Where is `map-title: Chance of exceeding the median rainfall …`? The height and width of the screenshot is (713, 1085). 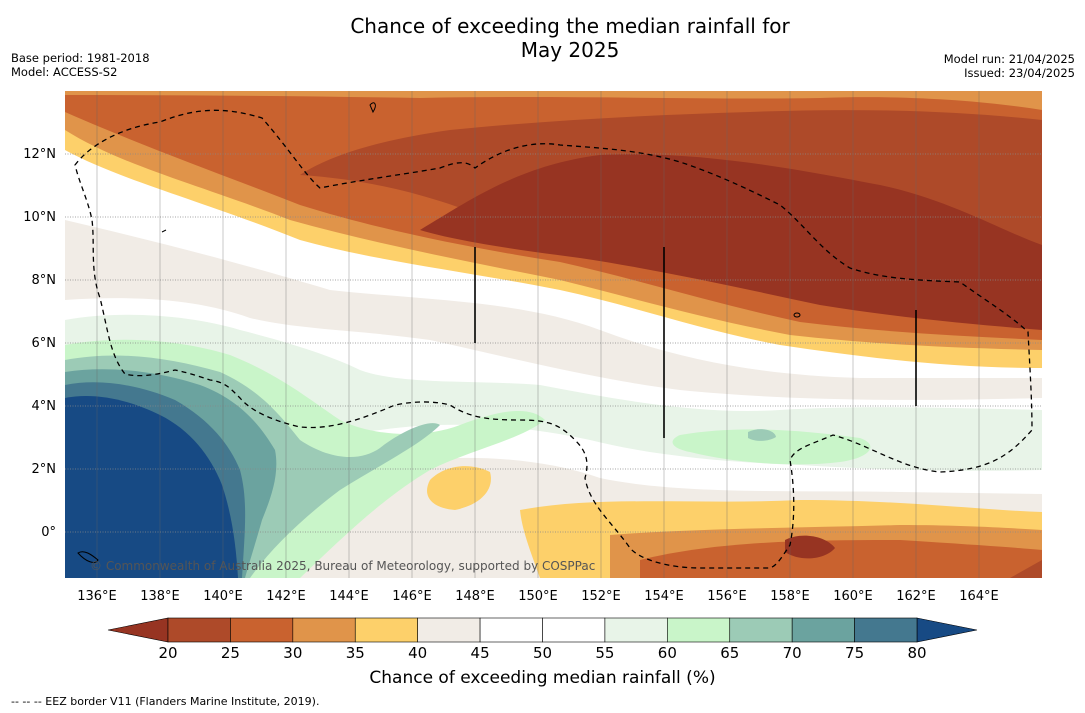 map-title: Chance of exceeding the median rainfall … is located at coordinates (542, 38).